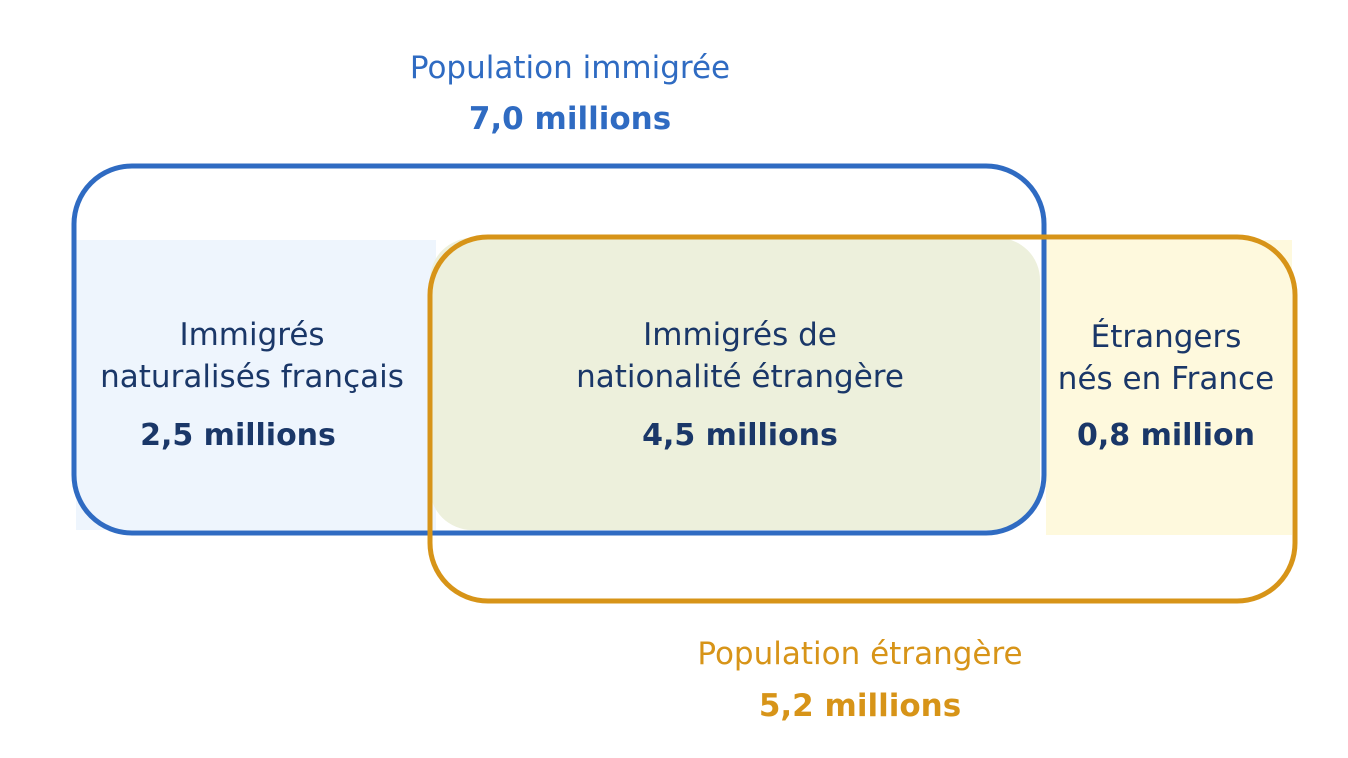 The height and width of the screenshot is (758, 1348). I want to click on immigrant-population-title: Population immigrée, so click(570, 68).